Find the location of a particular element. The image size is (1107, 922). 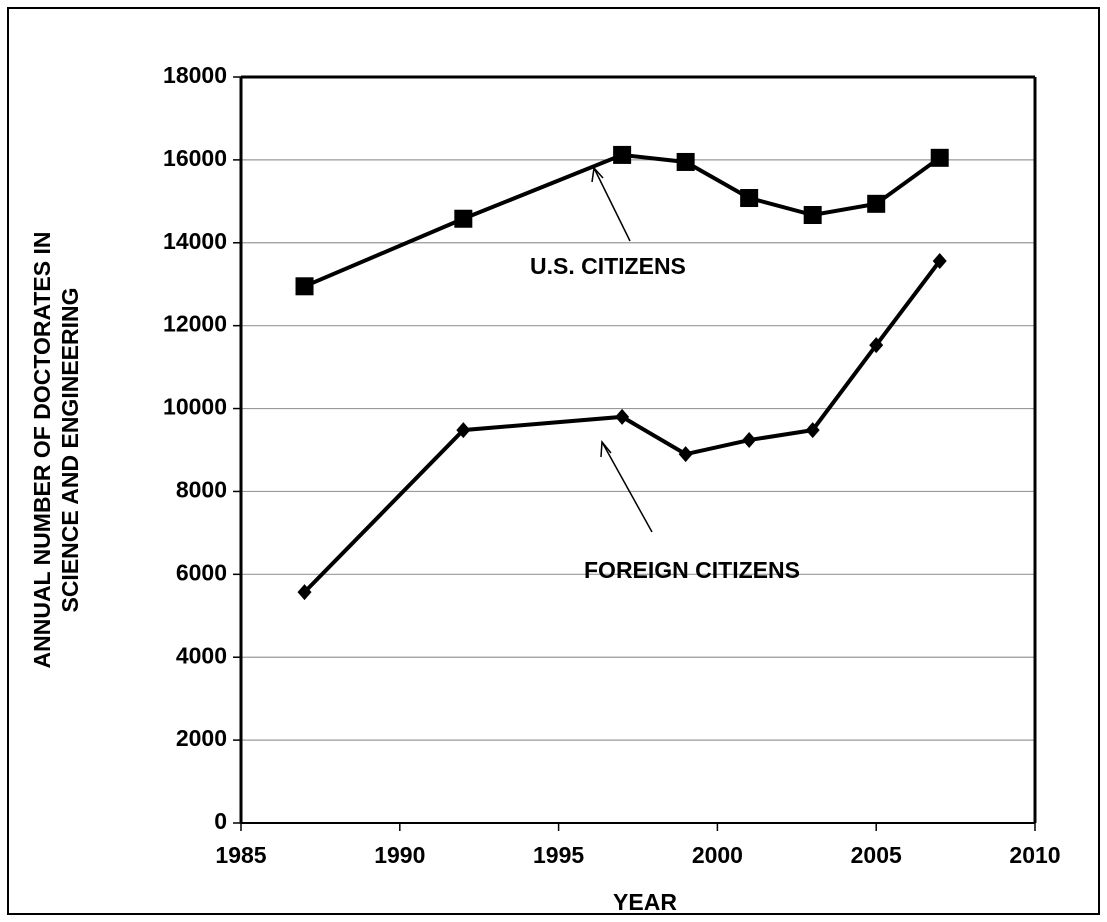

x-tick-label: 2010 is located at coordinates (1034, 855).